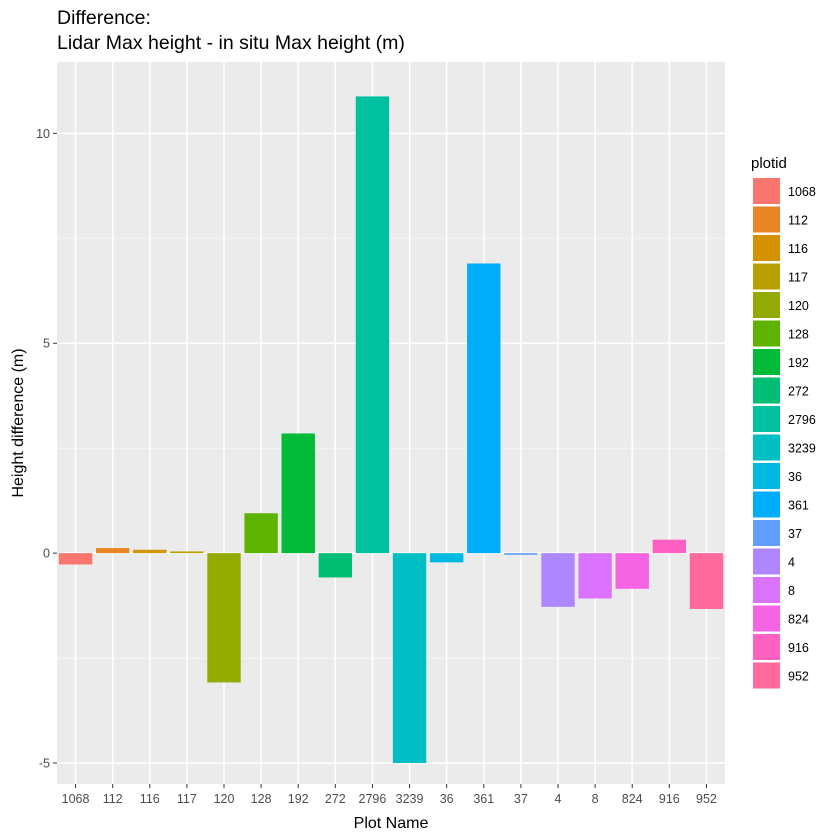 The width and height of the screenshot is (840, 840). Describe the element at coordinates (104, 18) in the screenshot. I see `chart-title-line-1: Difference:` at that location.